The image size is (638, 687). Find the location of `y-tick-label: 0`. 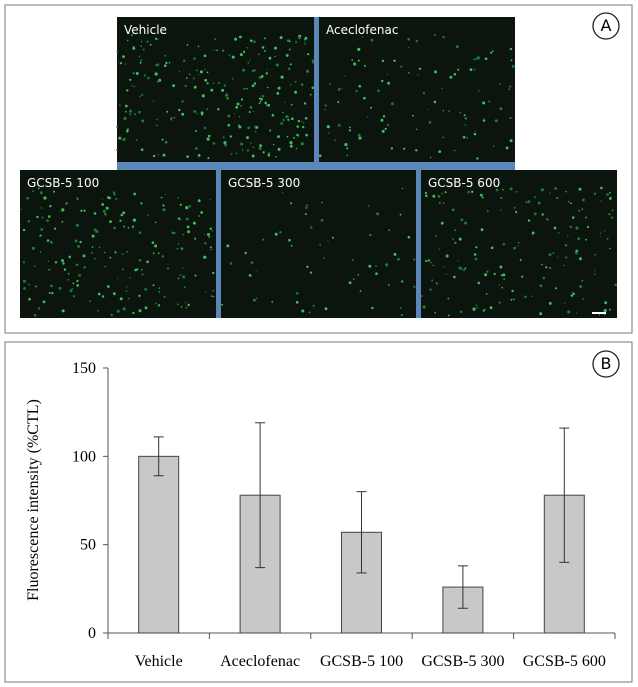

y-tick-label: 0 is located at coordinates (92, 633).